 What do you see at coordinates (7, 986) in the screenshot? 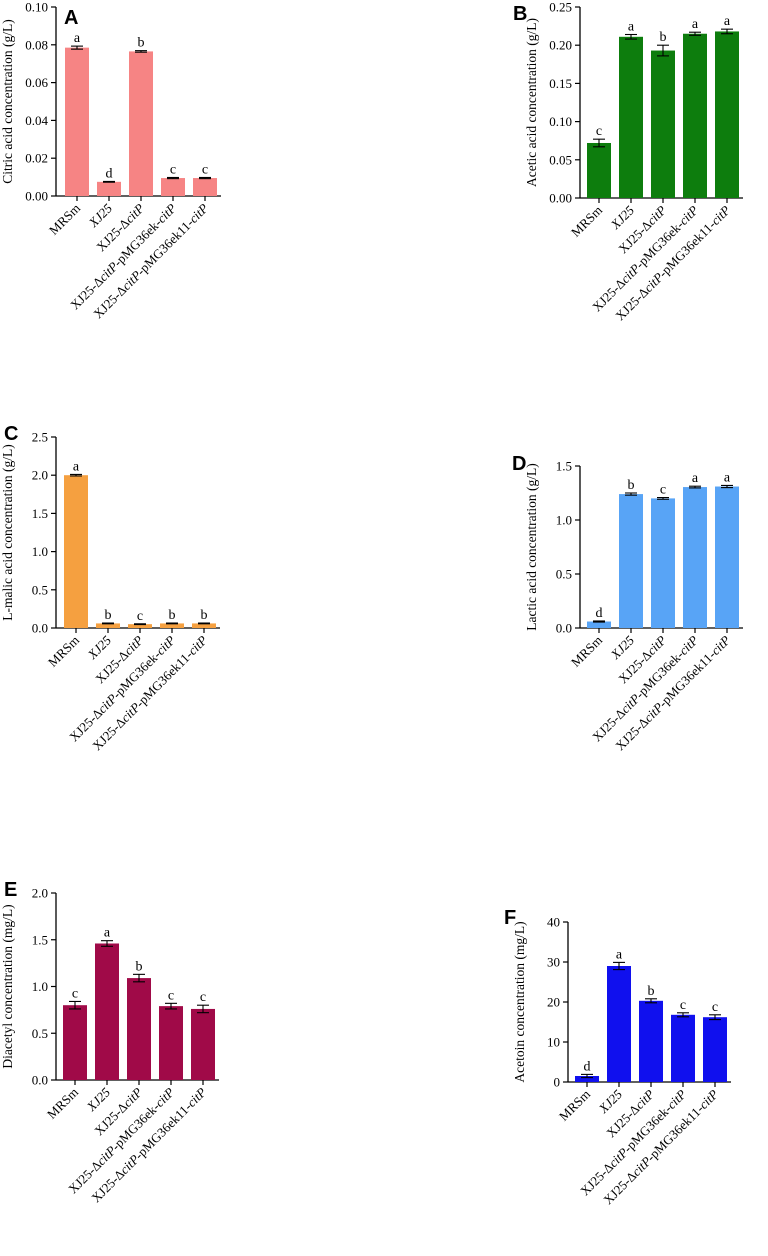
I see `y-axis-title: Diacetyl concentration (mg/L)` at bounding box center [7, 986].